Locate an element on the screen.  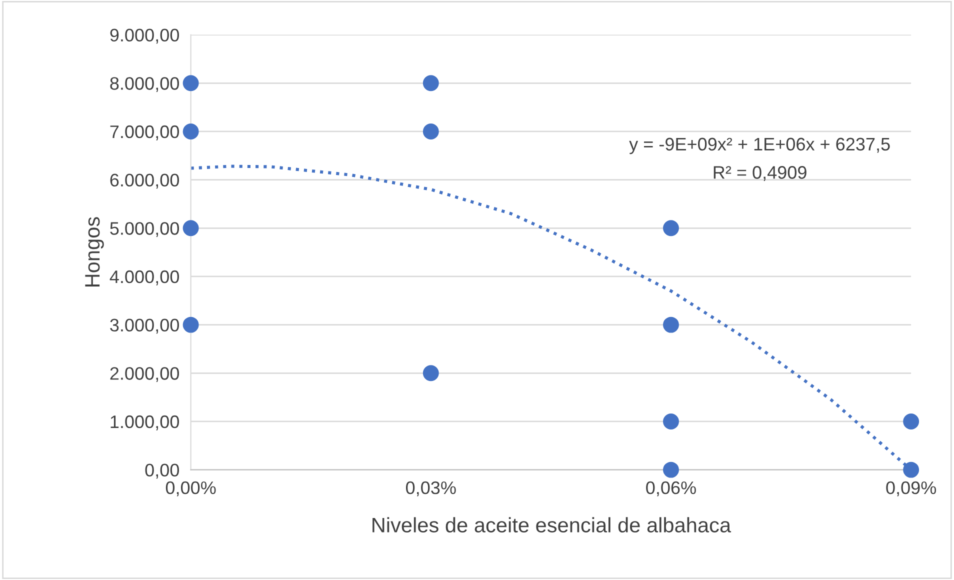
y-tick-label: 0,00 is located at coordinates (162, 471).